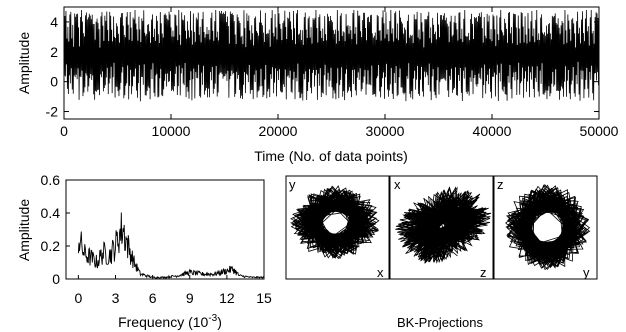 The height and width of the screenshot is (332, 626). Describe the element at coordinates (331, 156) in the screenshot. I see `time-series-xlabel: Time (No. of data points)` at that location.